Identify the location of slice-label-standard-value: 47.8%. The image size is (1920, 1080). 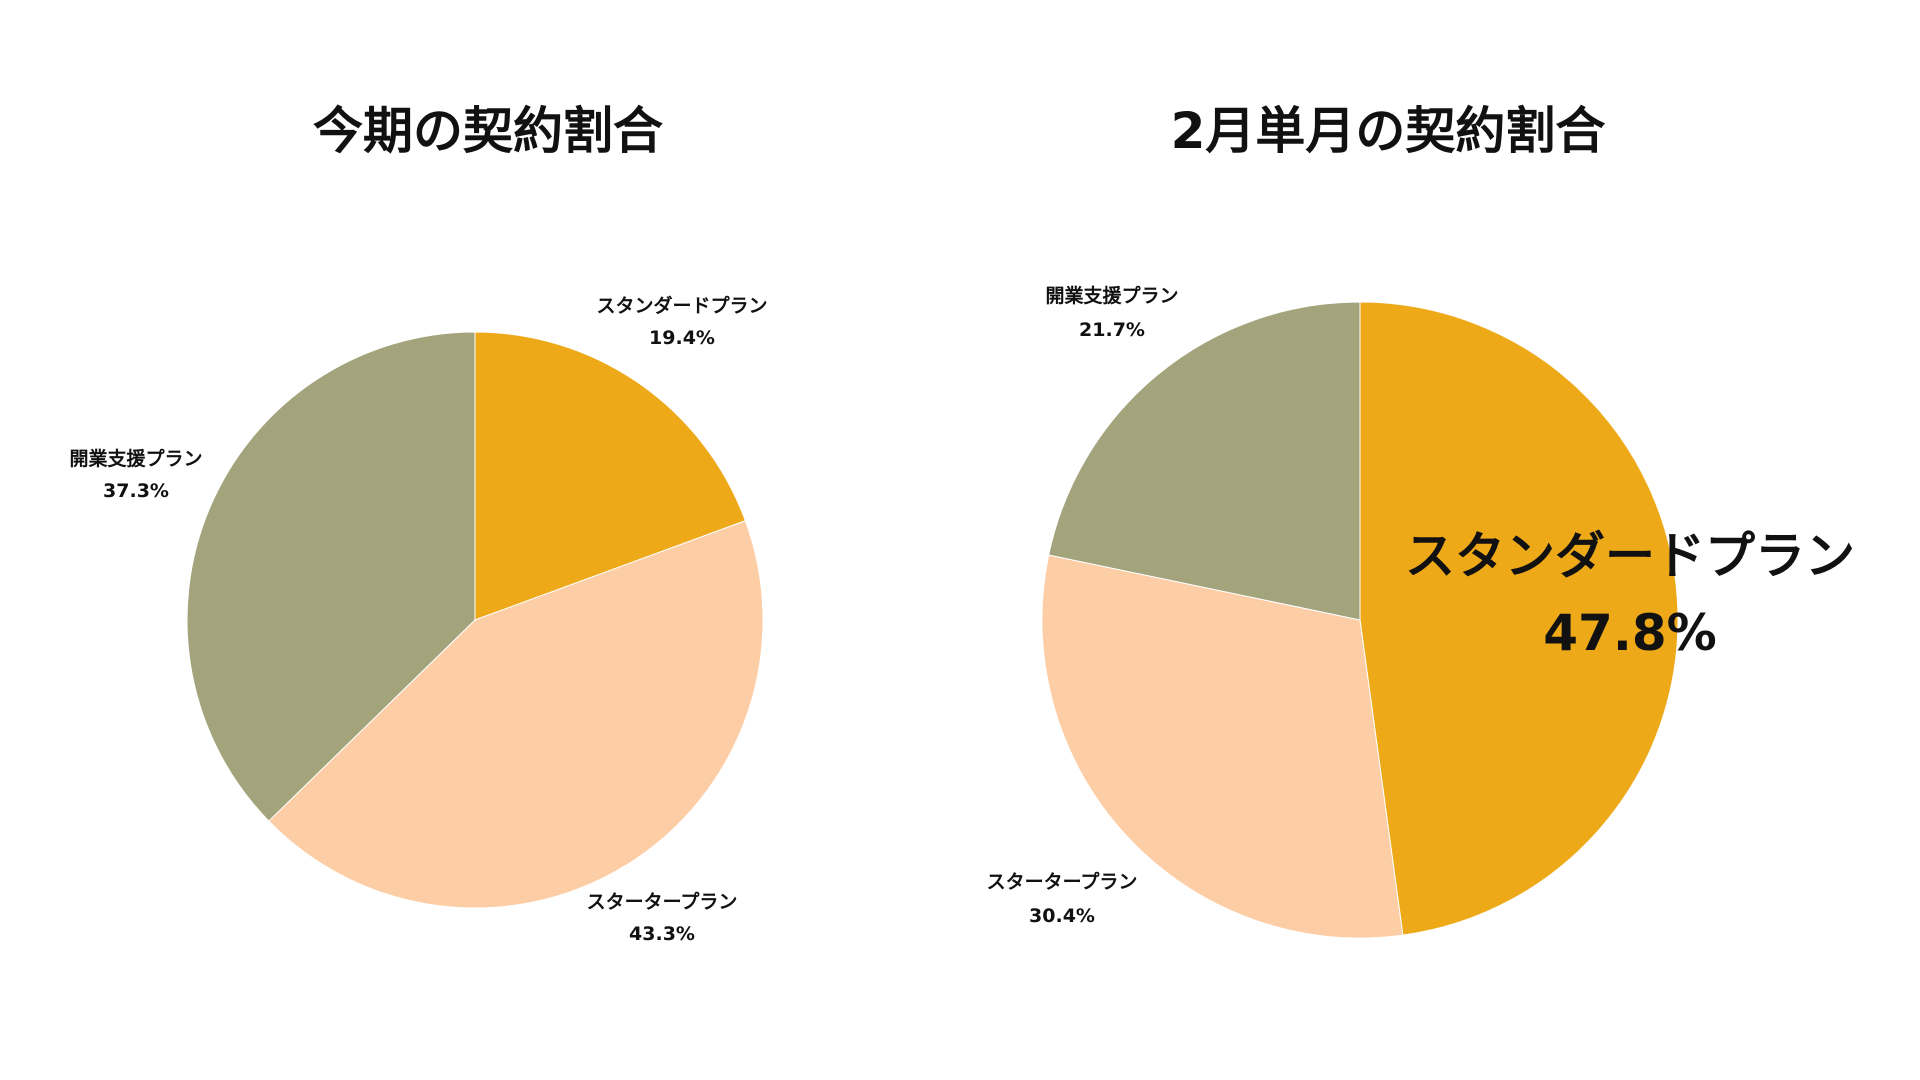
(1629, 633).